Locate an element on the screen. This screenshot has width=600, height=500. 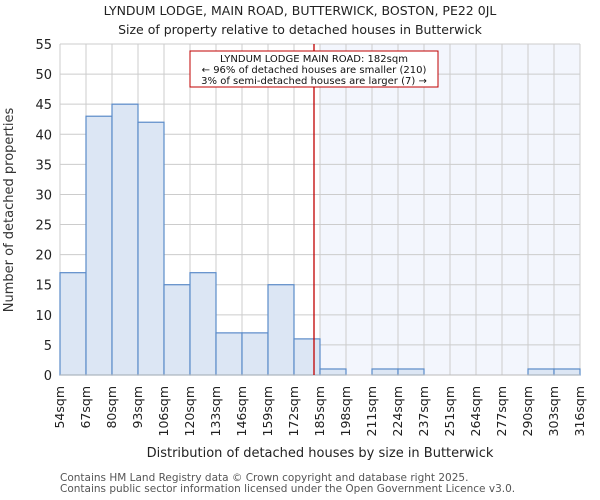
x-tick-label: 251sqm is located at coordinates (449, 411).